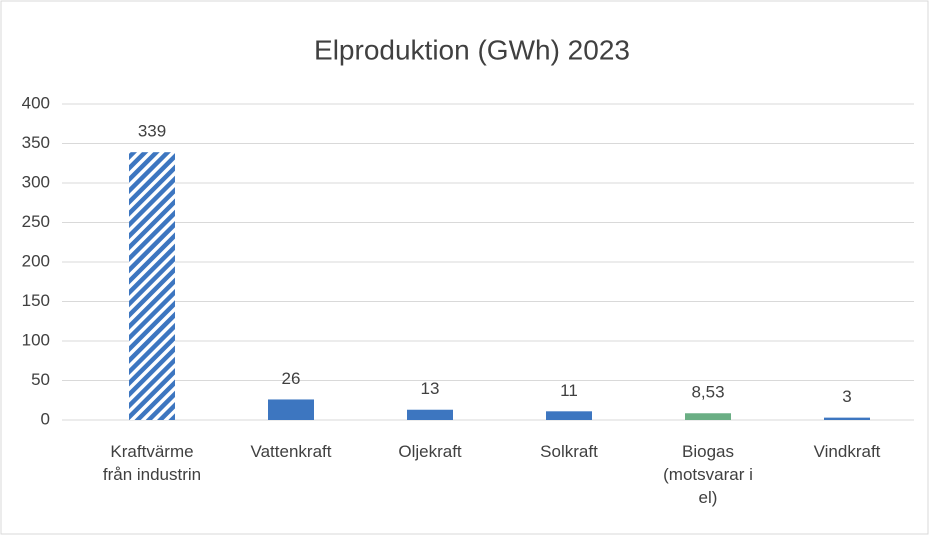 The image size is (930, 536). I want to click on y-tick-label: 100, so click(36, 339).